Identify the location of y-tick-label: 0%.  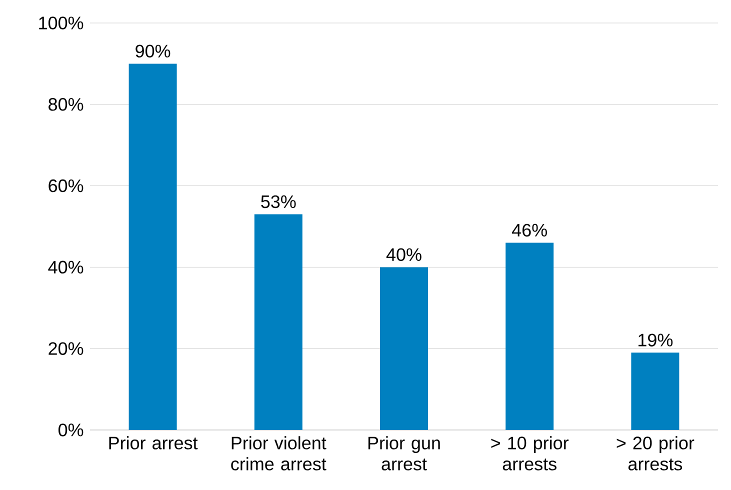
(71, 430).